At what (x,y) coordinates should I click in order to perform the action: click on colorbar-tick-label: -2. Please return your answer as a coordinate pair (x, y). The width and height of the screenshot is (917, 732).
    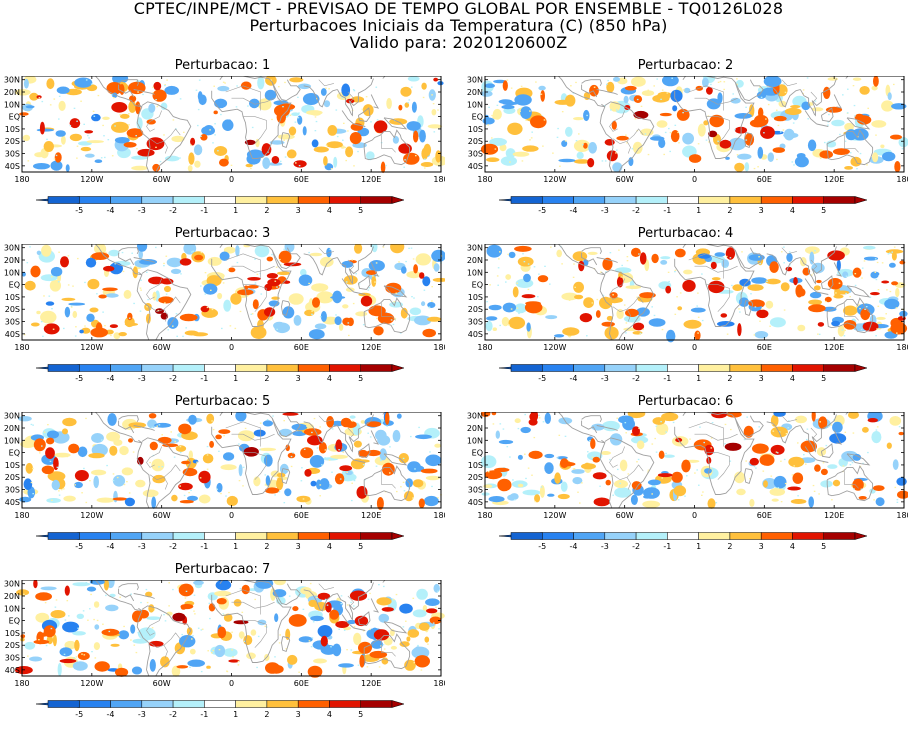
    Looking at the image, I should click on (636, 546).